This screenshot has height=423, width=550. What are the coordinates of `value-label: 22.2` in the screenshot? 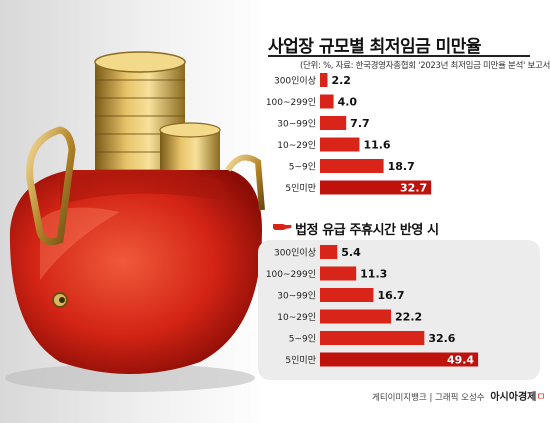 It's located at (408, 317).